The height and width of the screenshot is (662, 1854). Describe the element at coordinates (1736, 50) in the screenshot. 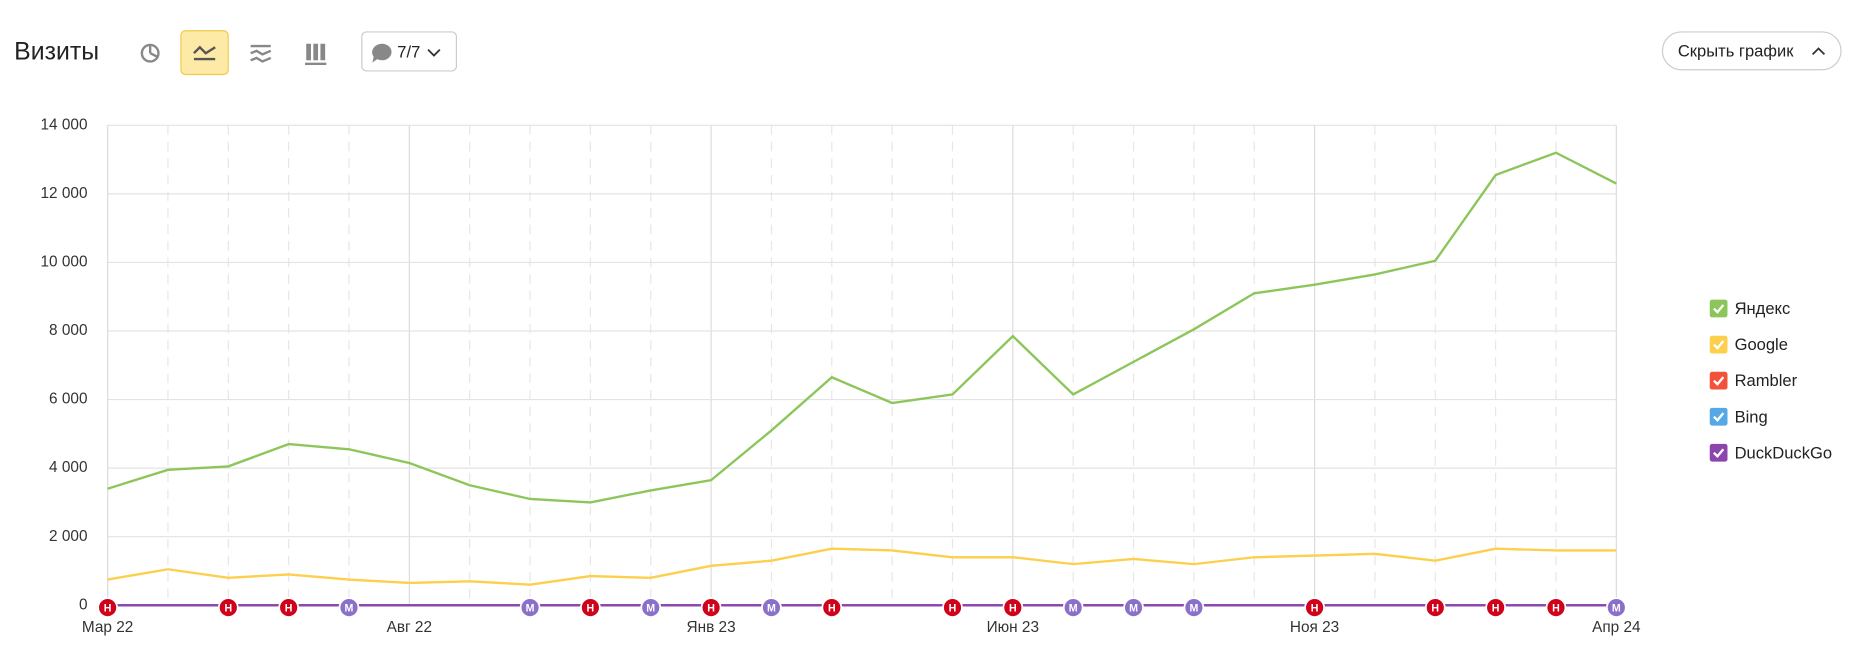

I see `hide-chart-label: Скрыть график` at that location.